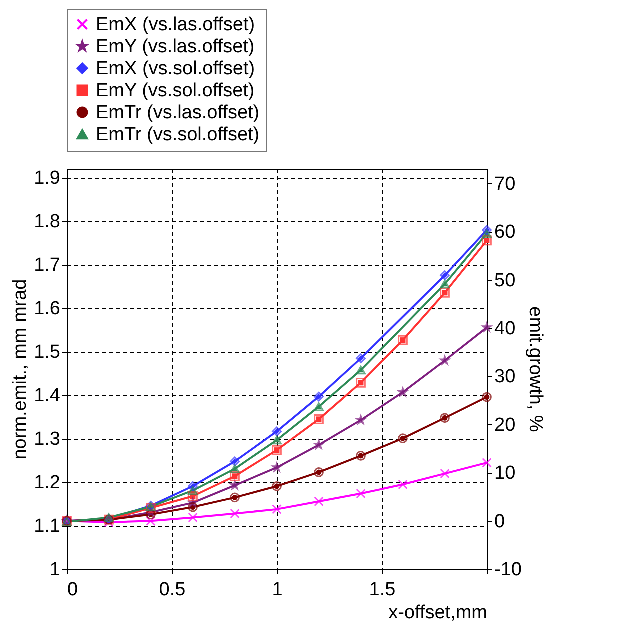 The height and width of the screenshot is (633, 644). Describe the element at coordinates (47, 353) in the screenshot. I see `y-tick-label: 1.5` at that location.